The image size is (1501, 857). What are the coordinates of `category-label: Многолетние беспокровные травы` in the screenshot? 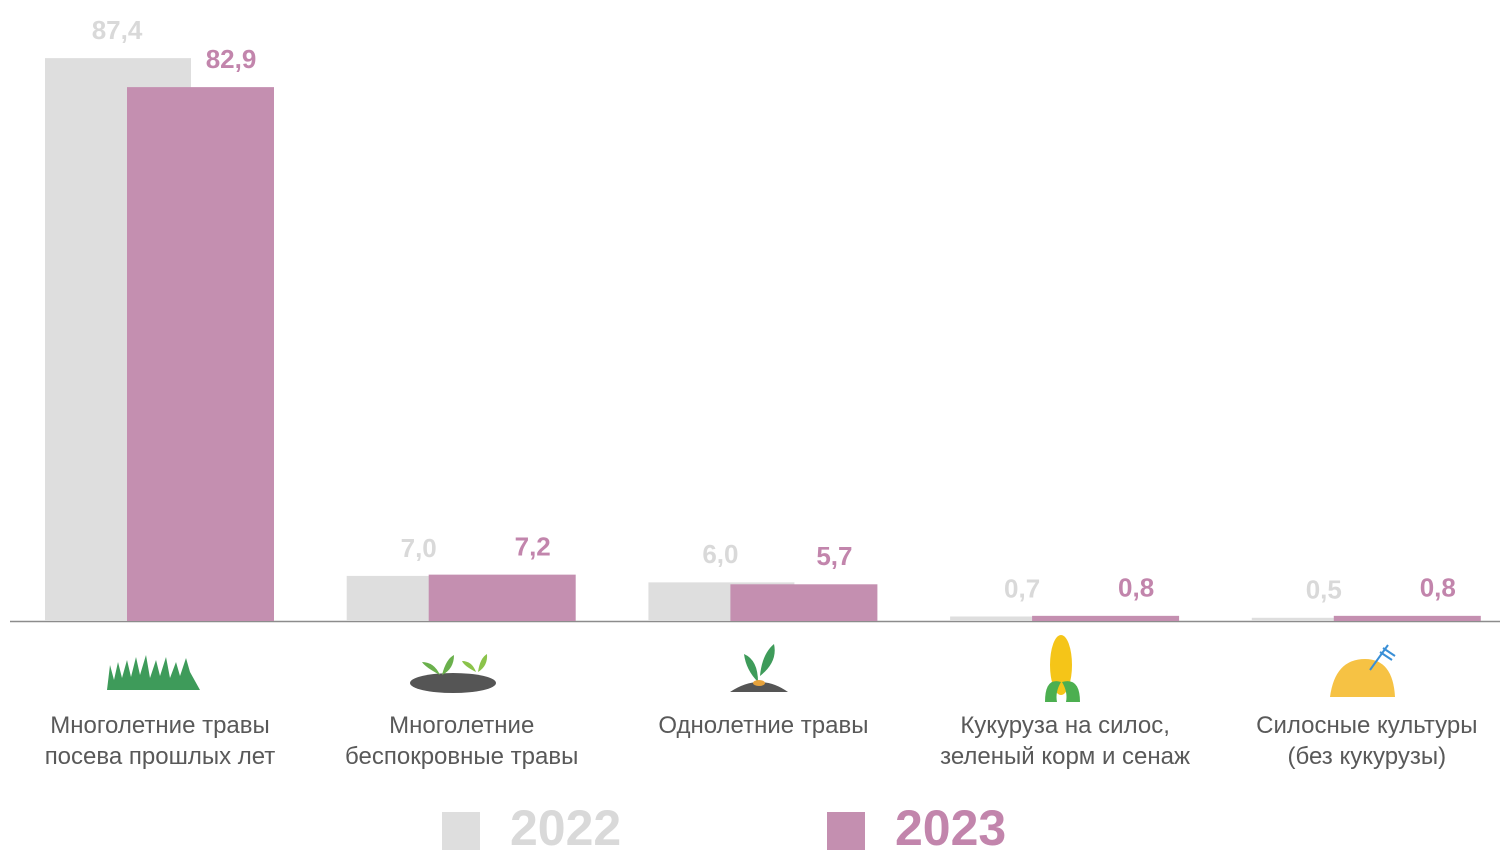 It's located at (461, 741).